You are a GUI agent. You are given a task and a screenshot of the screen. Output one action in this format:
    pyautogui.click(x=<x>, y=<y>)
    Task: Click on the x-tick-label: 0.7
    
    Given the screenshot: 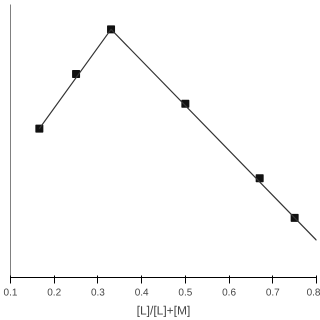 What is the action you would take?
    pyautogui.click(x=273, y=293)
    